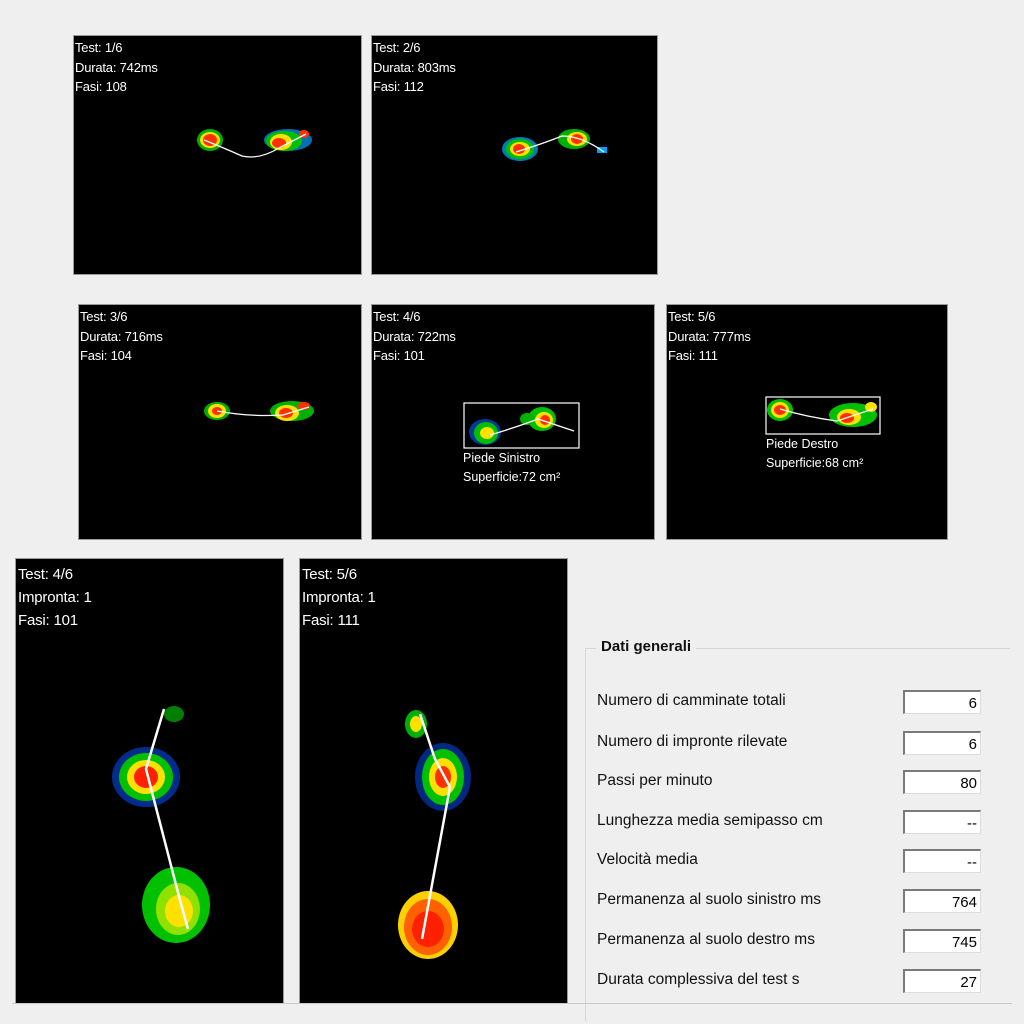 Image resolution: width=1024 pixels, height=1024 pixels. What do you see at coordinates (512, 477) in the screenshot?
I see `roi-area: Superficie:72 cm²` at bounding box center [512, 477].